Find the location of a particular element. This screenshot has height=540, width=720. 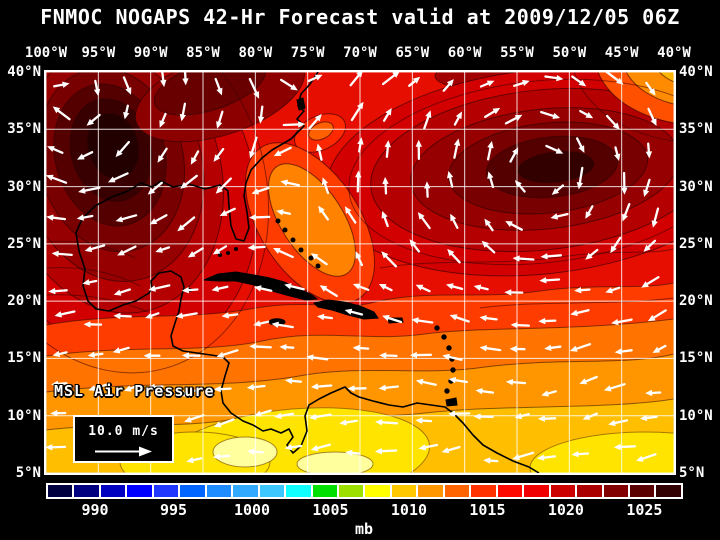

lon-tick-label: 65°W is located at coordinates (412, 53).